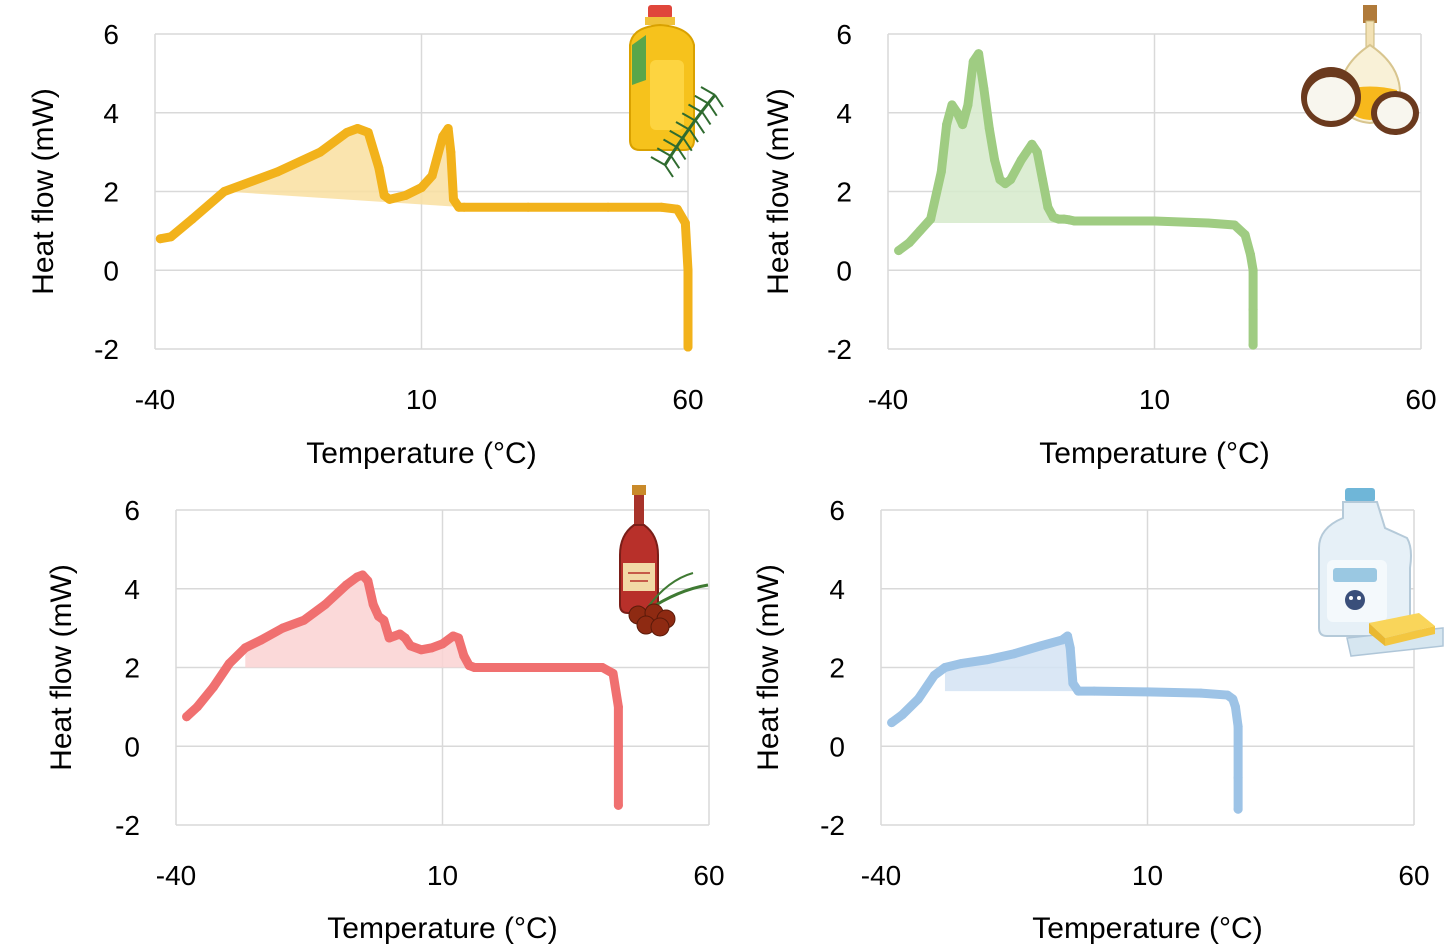 This screenshot has height=949, width=1446. I want to click on x-axis-title: Temperature (°C), so click(1147, 928).